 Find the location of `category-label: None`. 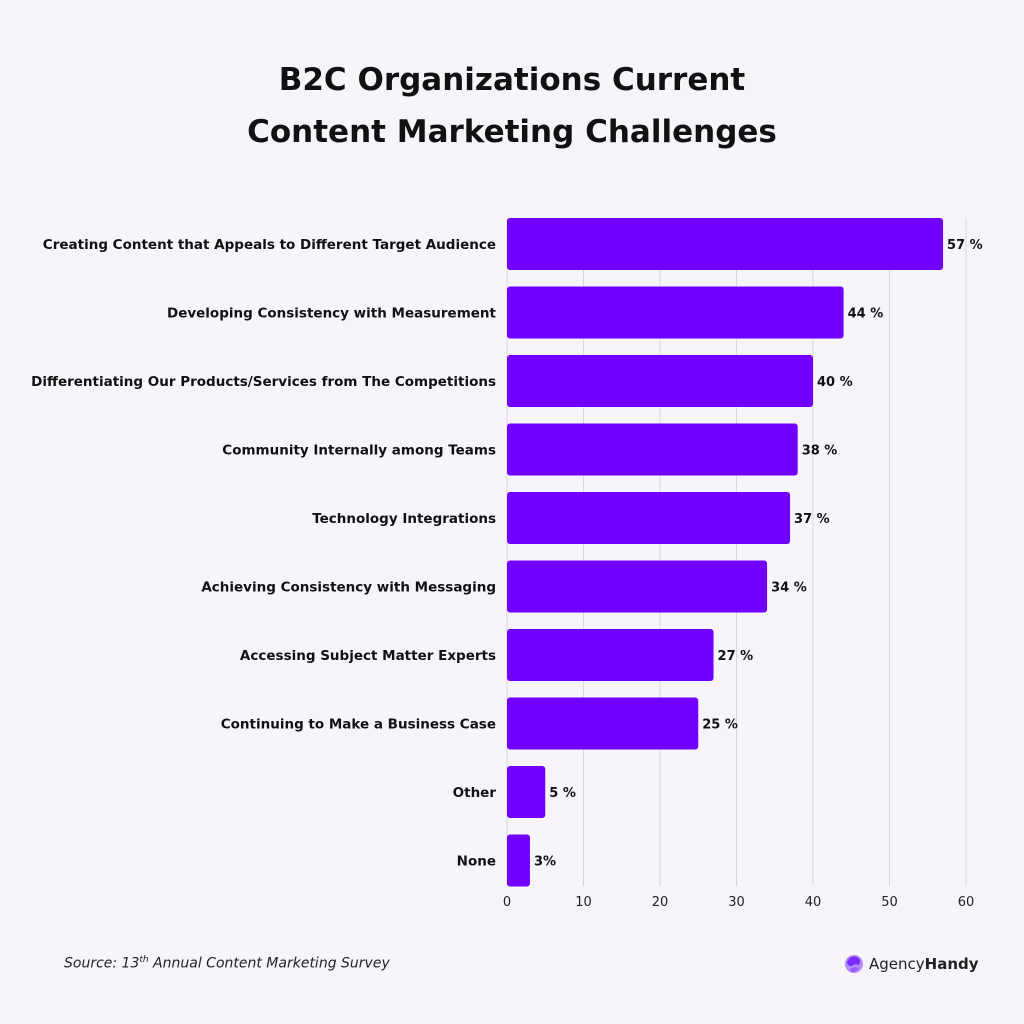

category-label: None is located at coordinates (476, 862).